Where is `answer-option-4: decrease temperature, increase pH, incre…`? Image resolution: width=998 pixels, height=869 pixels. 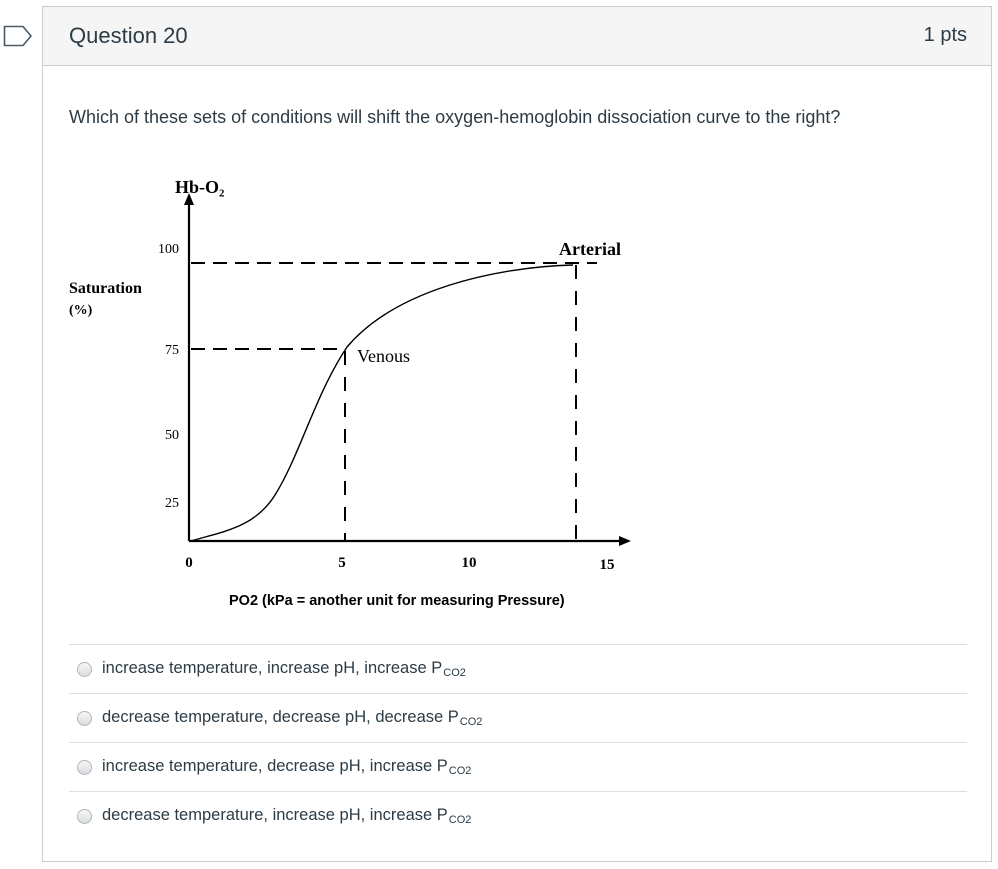 answer-option-4: decrease temperature, increase pH, incre… is located at coordinates (518, 815).